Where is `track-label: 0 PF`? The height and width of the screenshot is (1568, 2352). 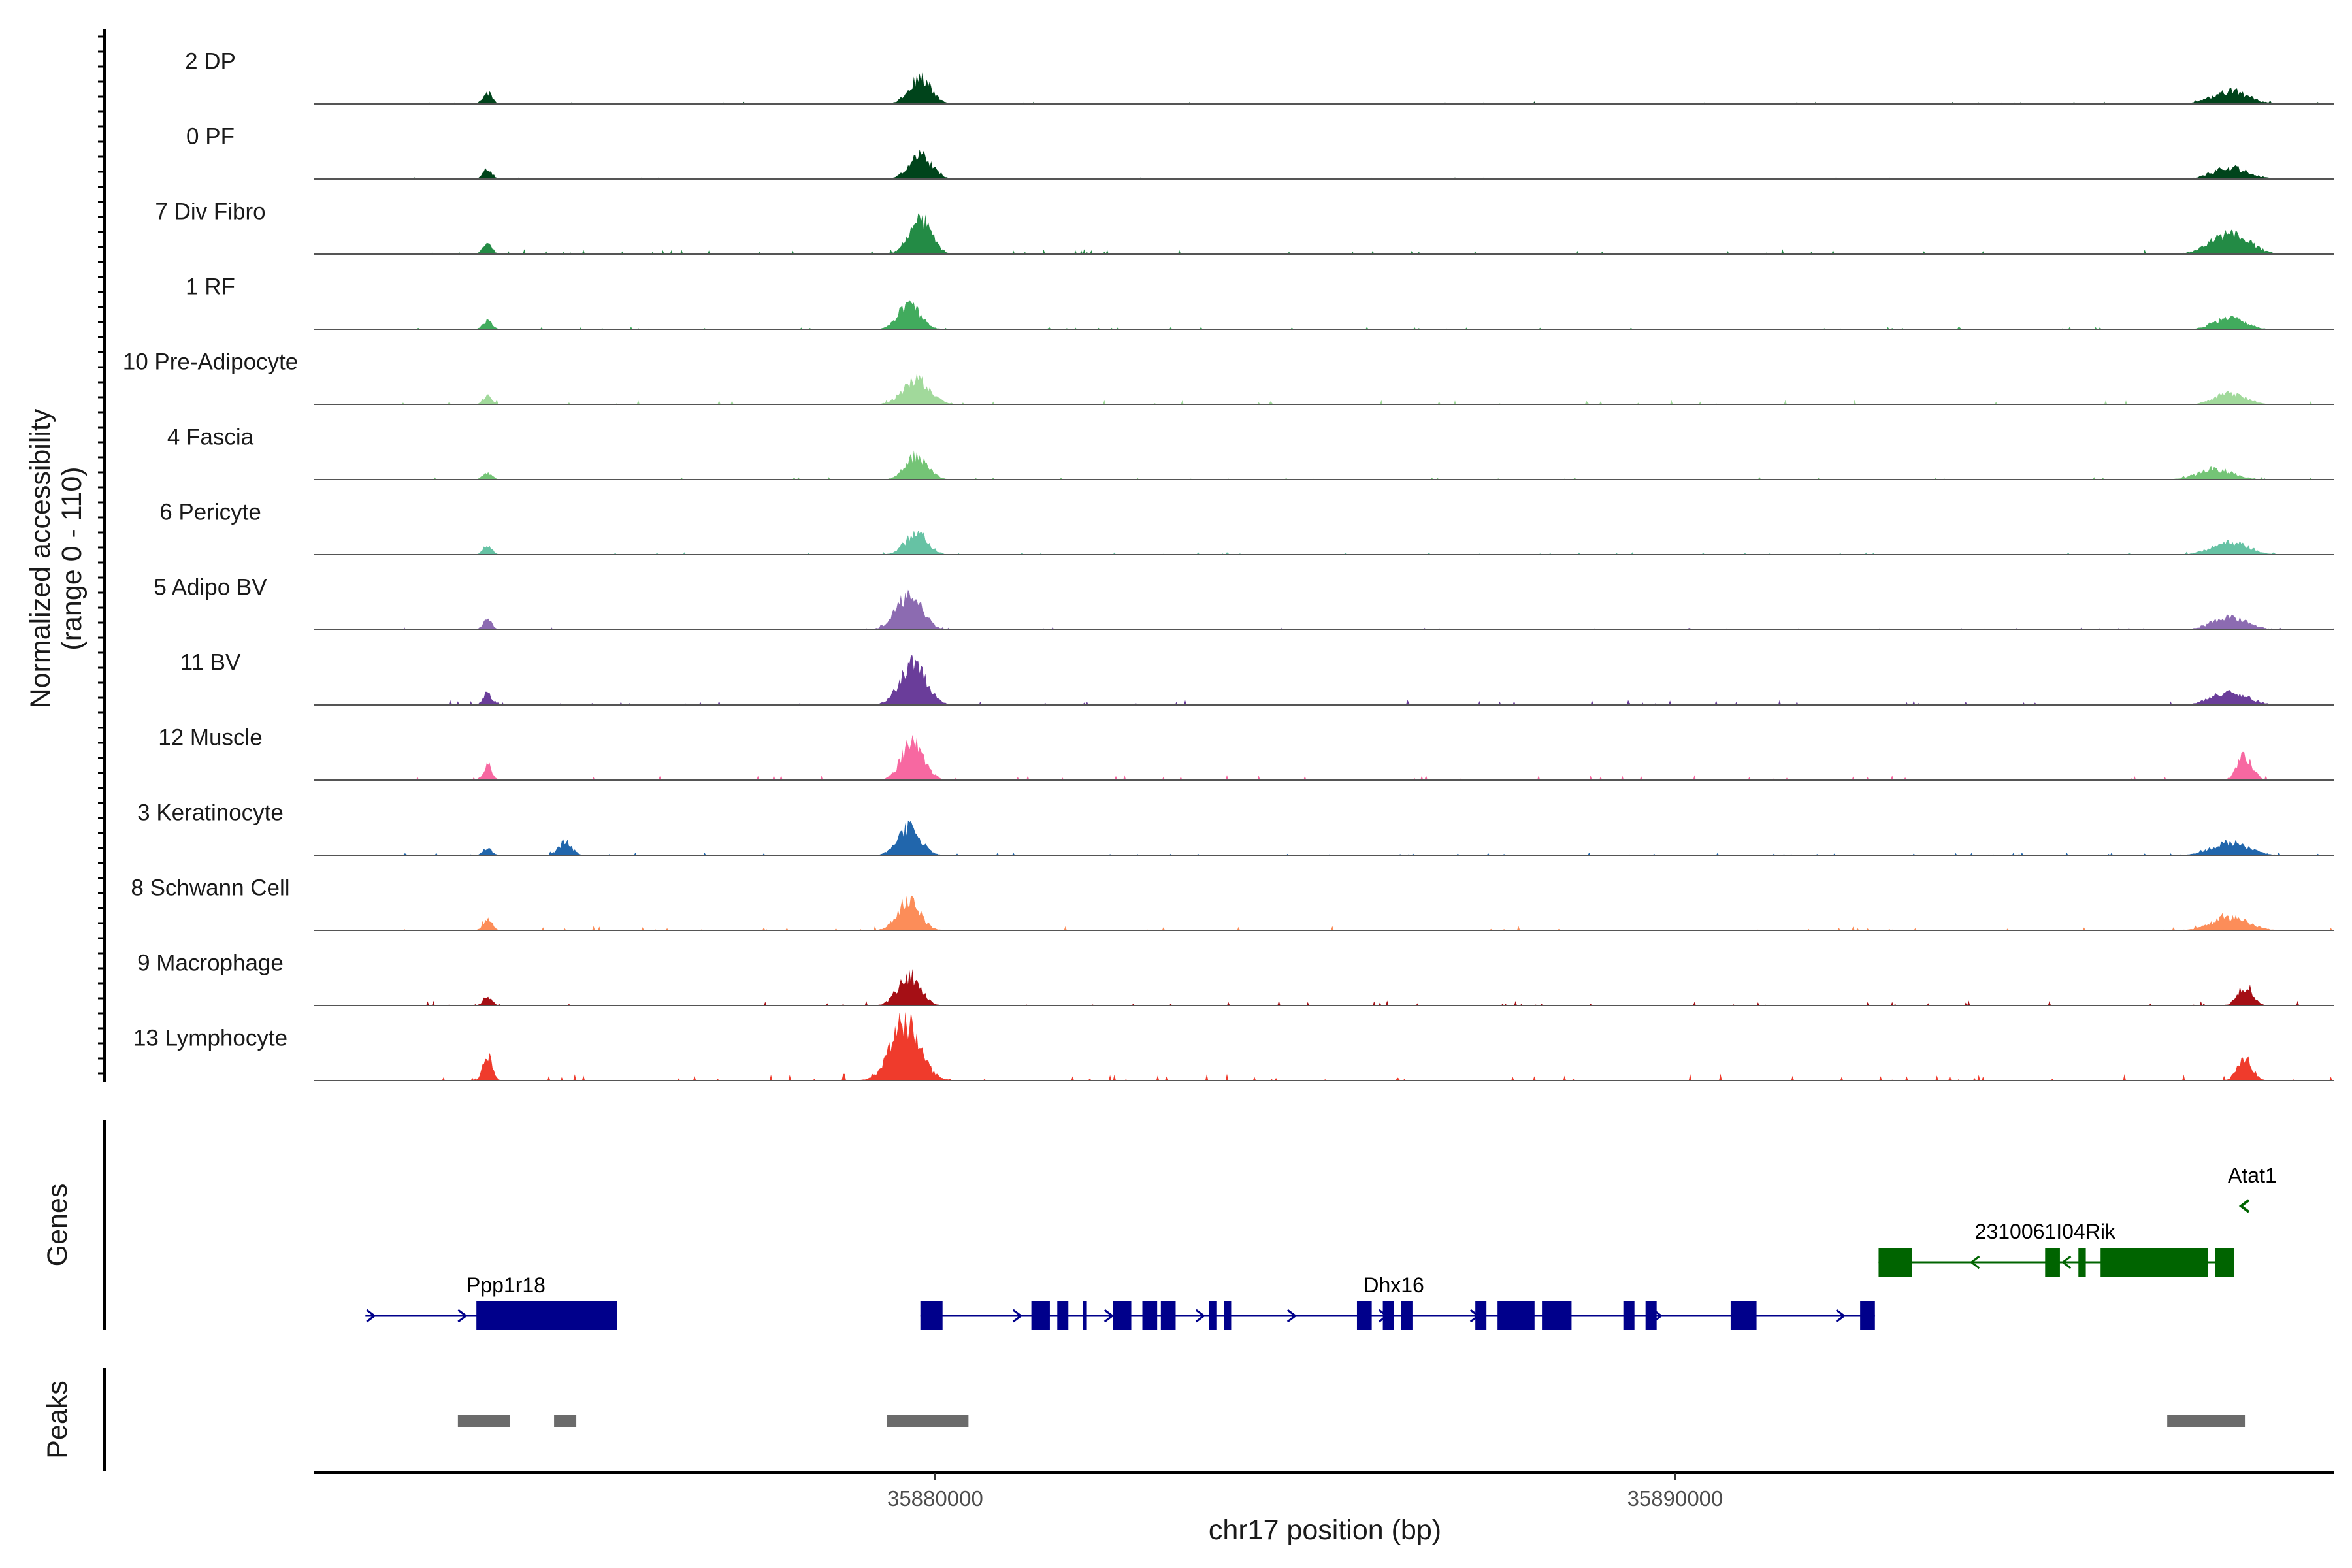 track-label: 0 PF is located at coordinates (210, 137).